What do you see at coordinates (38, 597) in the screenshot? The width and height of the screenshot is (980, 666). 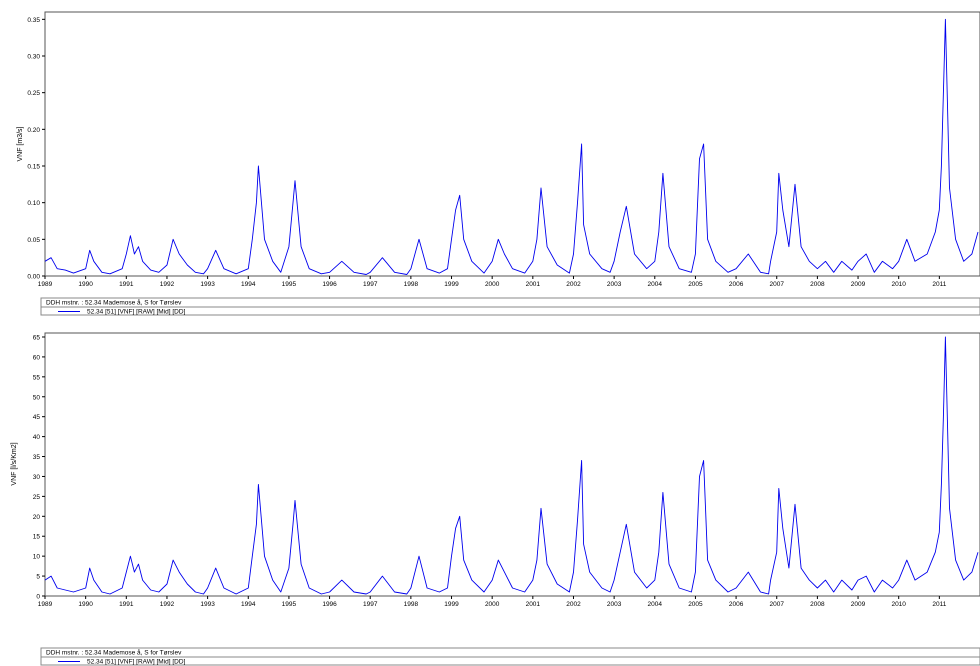 I see `y-tick-label: 0` at bounding box center [38, 597].